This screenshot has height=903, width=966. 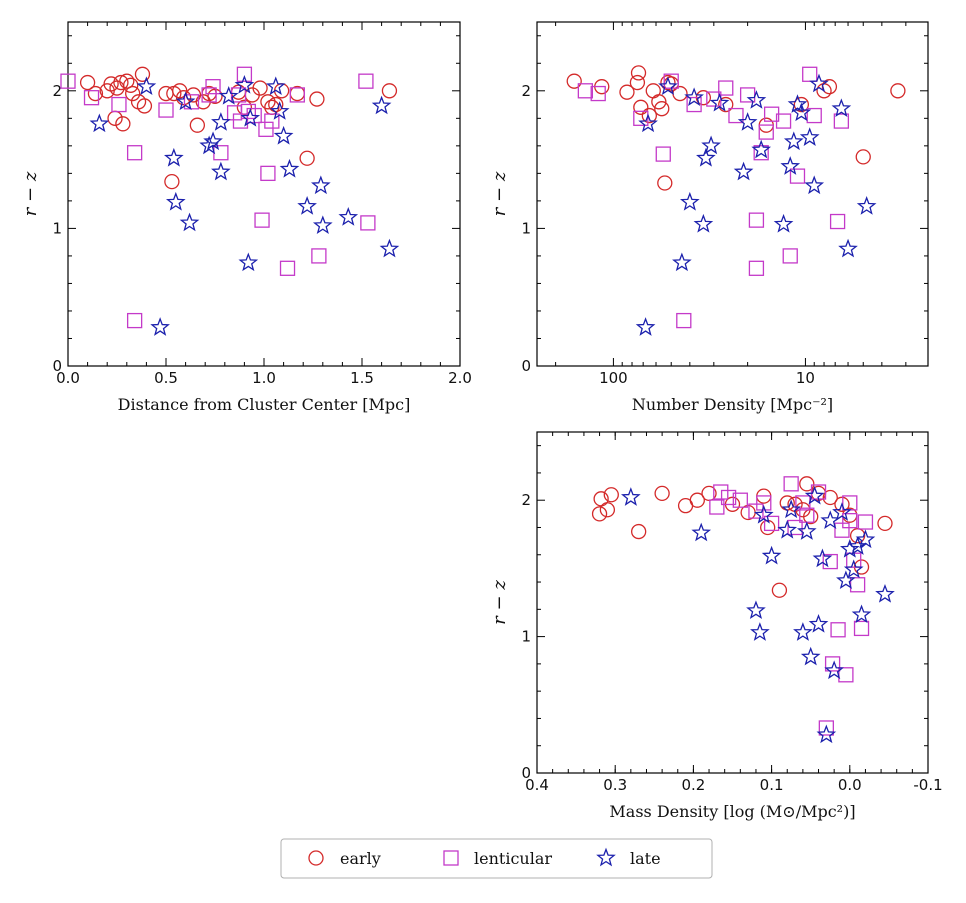 I want to click on x-tick-label: 1.0, so click(x=264, y=378).